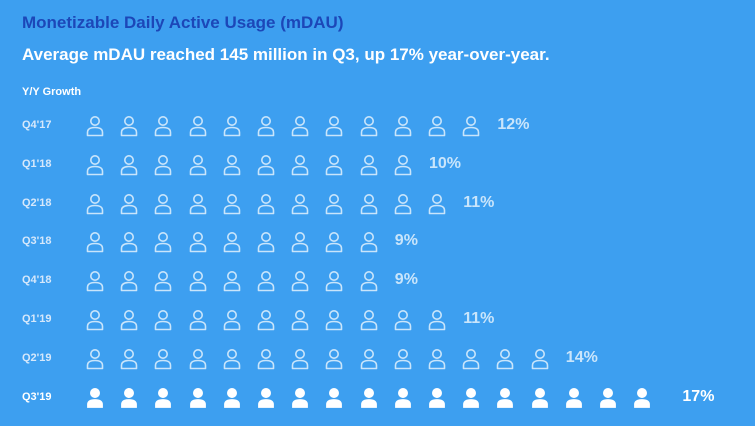  What do you see at coordinates (37, 202) in the screenshot?
I see `category-label: Q2'18` at bounding box center [37, 202].